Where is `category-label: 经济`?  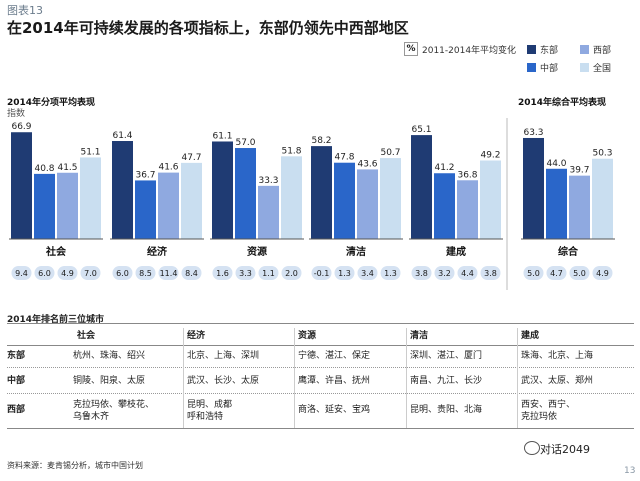 category-label: 经济 is located at coordinates (157, 251).